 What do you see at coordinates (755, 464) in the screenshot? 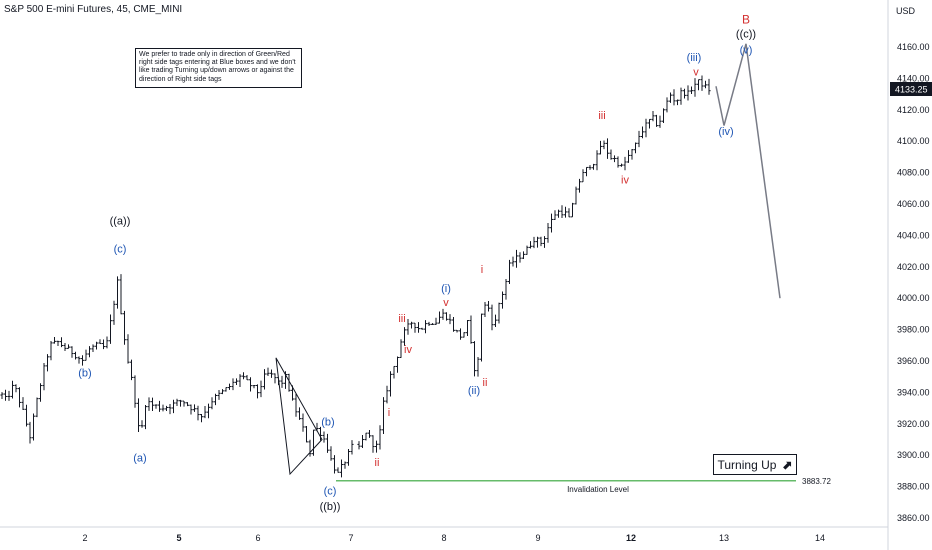
I see `turning-up-badge: Turning Up ⬈` at bounding box center [755, 464].